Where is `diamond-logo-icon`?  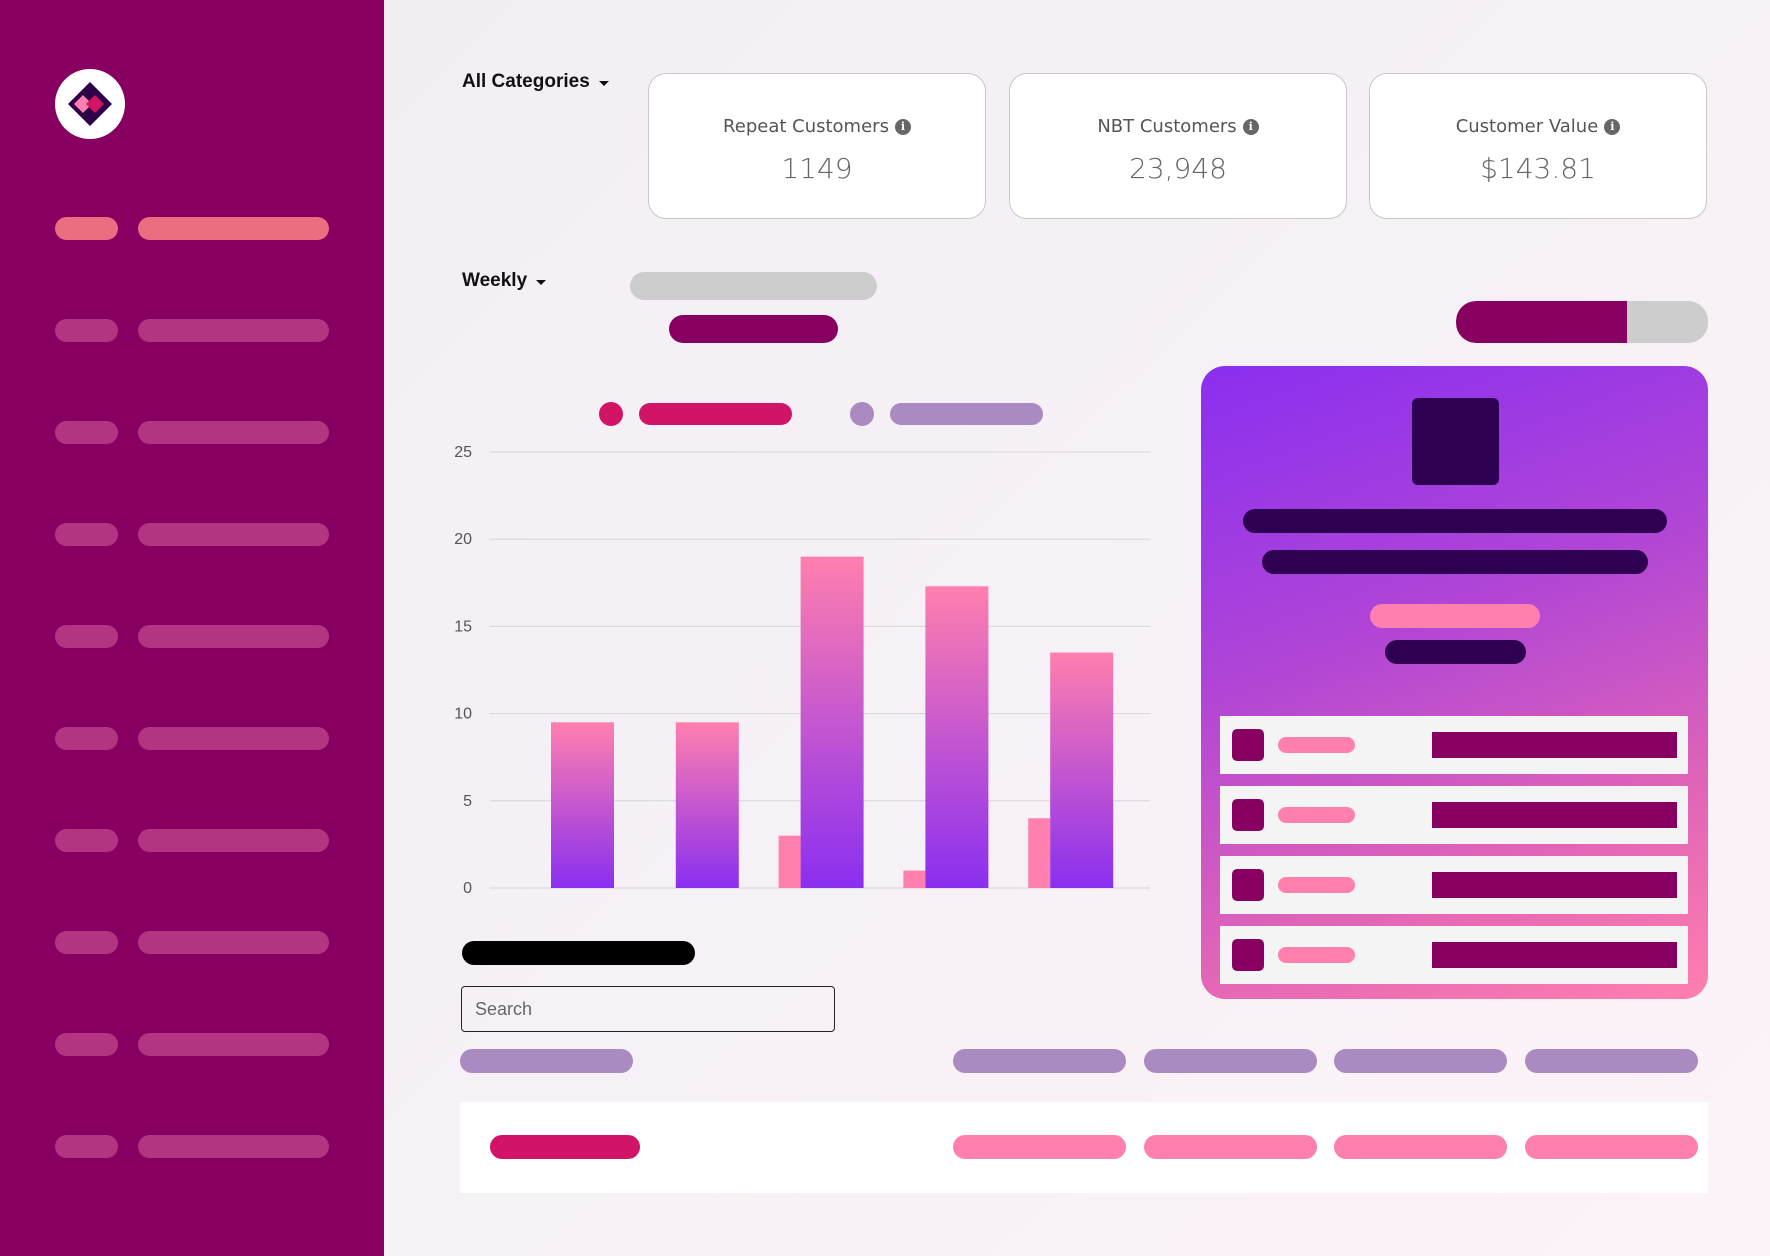 diamond-logo-icon is located at coordinates (90, 104).